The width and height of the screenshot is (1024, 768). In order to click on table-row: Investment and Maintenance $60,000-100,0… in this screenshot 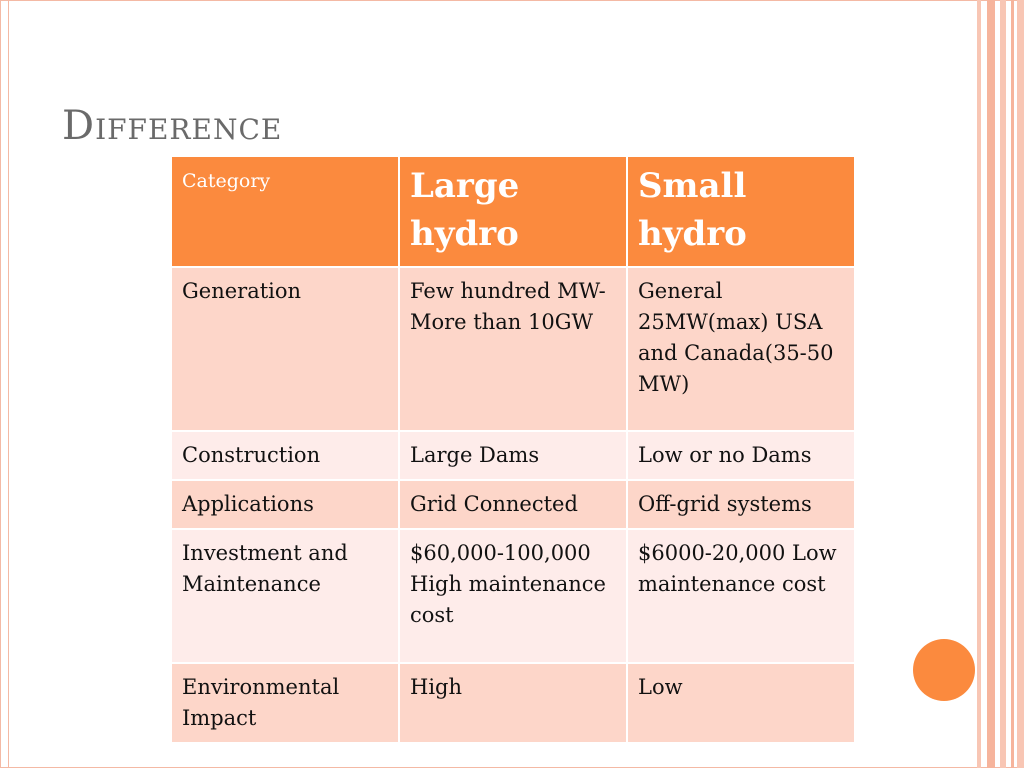, I will do `click(513, 596)`.